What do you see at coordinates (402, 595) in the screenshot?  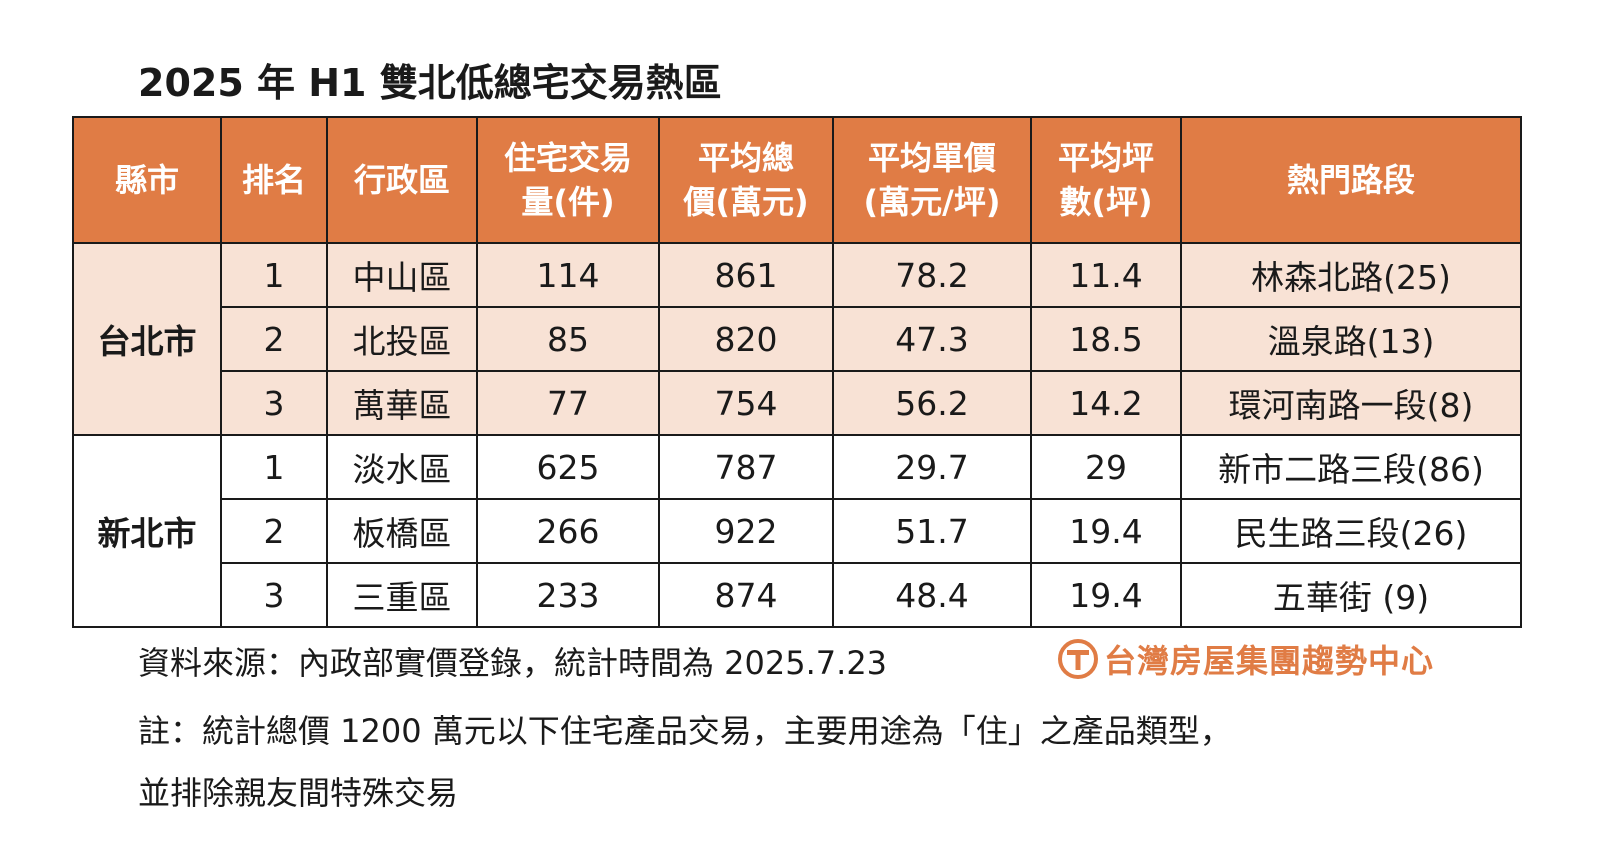 I see `district-cell: 三重區` at bounding box center [402, 595].